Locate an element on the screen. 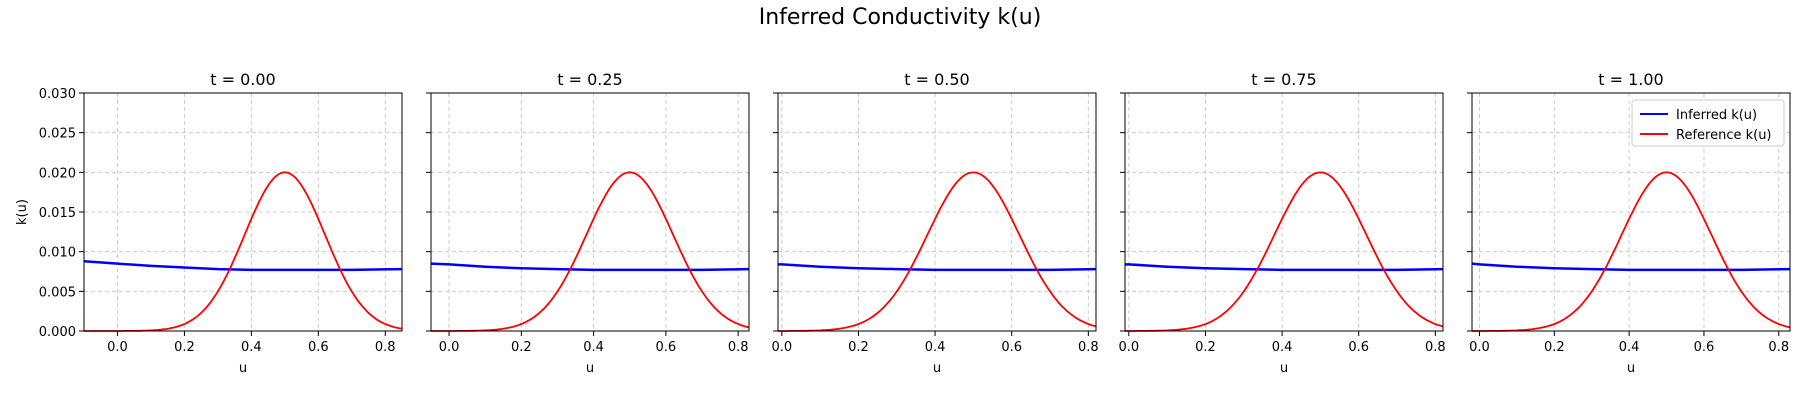 The image size is (1800, 400). panel-title: t = 0.25 is located at coordinates (589, 79).